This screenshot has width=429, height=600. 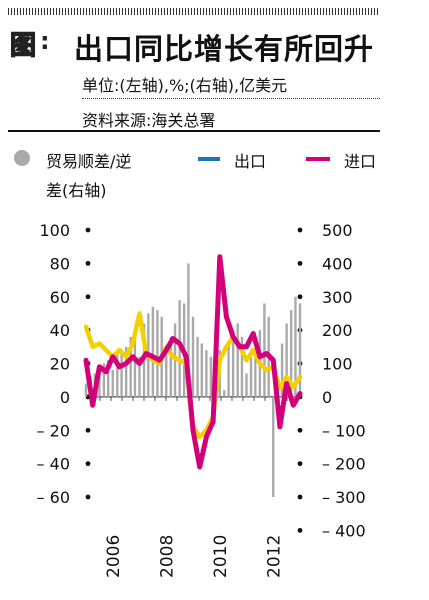 I want to click on right-axis-tick-label: 100, so click(x=337, y=364).